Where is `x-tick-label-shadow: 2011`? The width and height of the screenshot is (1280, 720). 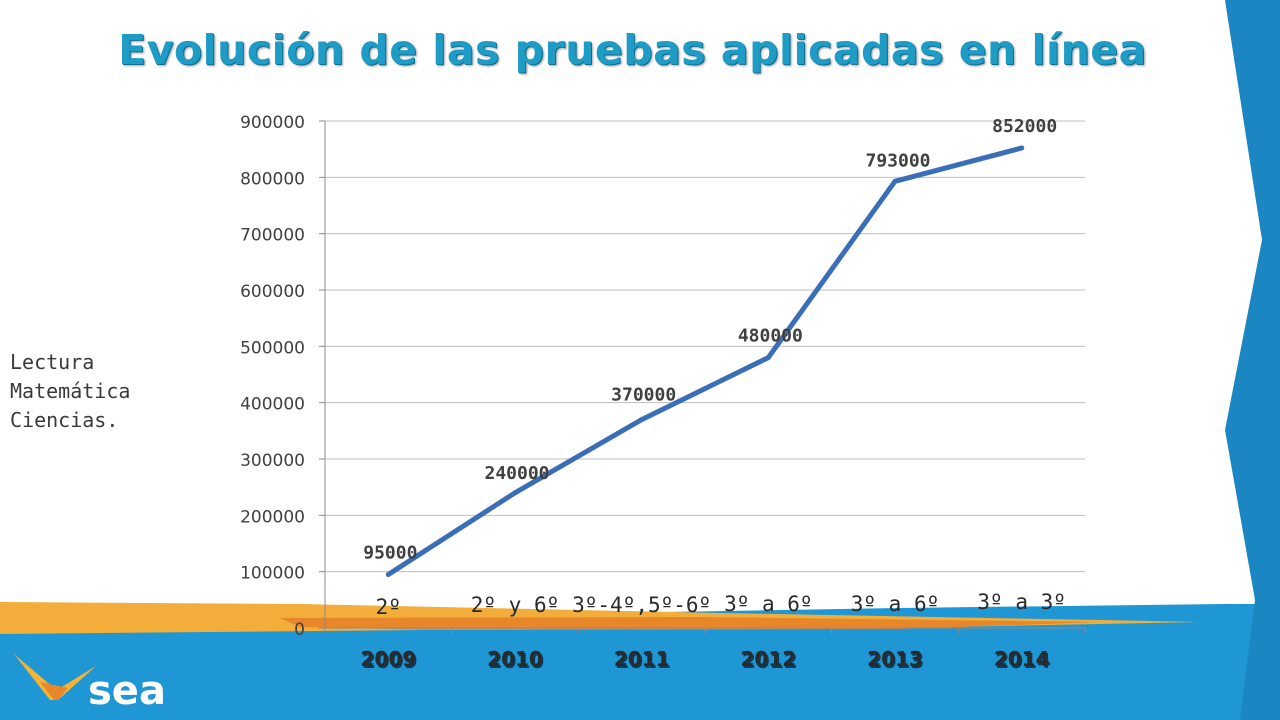 x-tick-label-shadow: 2011 is located at coordinates (643, 661).